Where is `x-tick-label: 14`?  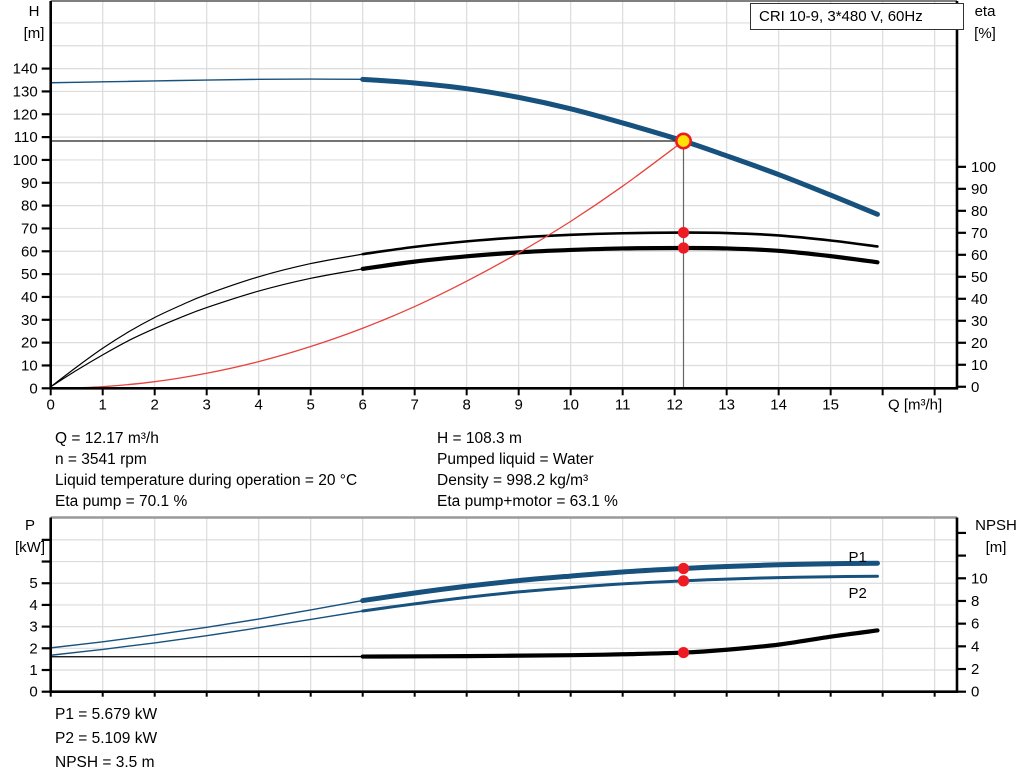
x-tick-label: 14 is located at coordinates (778, 404).